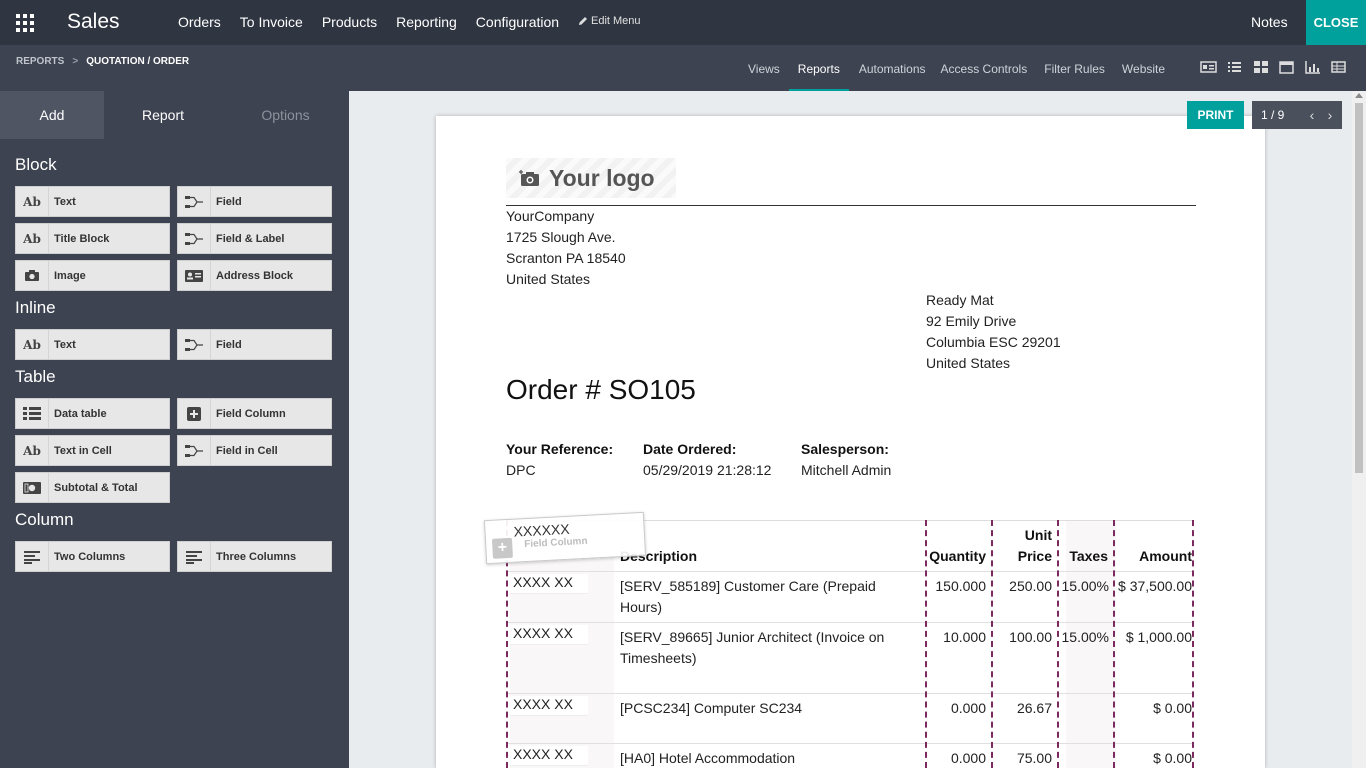 The height and width of the screenshot is (768, 1366). Describe the element at coordinates (1085, 637) in the screenshot. I see `row2-taxes: 15.00%` at that location.